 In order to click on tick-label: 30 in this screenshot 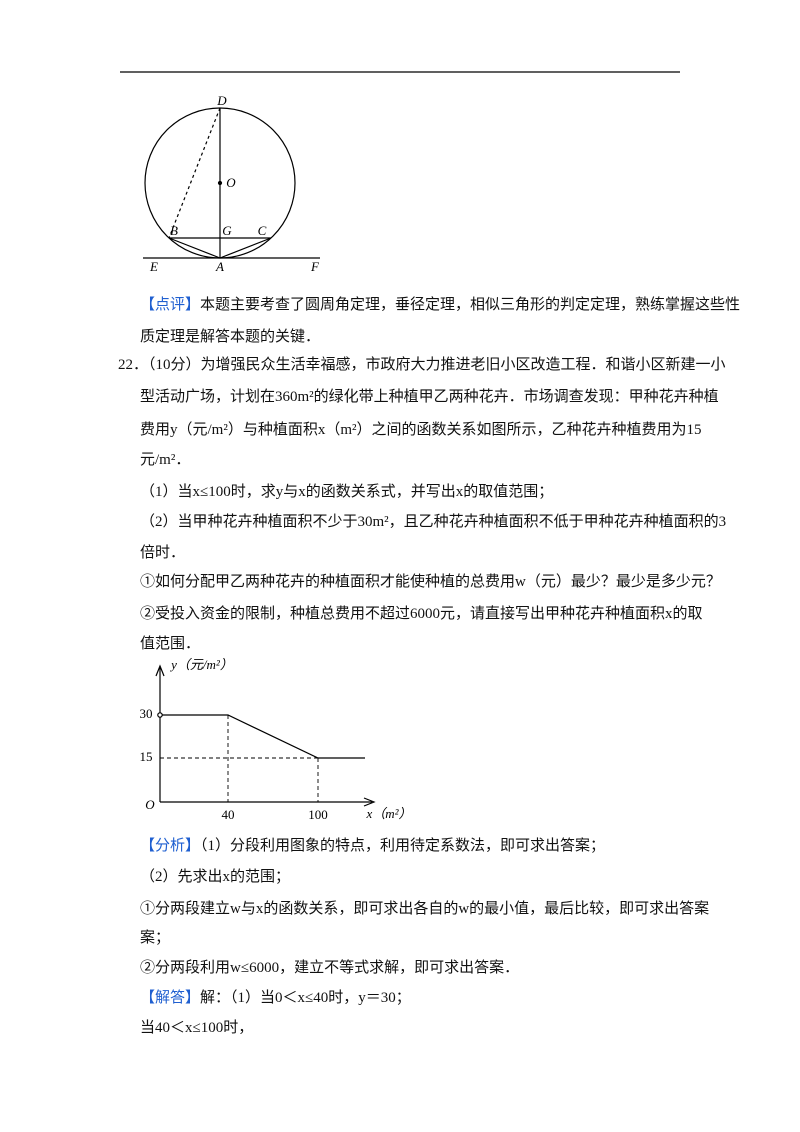, I will do `click(146, 713)`.